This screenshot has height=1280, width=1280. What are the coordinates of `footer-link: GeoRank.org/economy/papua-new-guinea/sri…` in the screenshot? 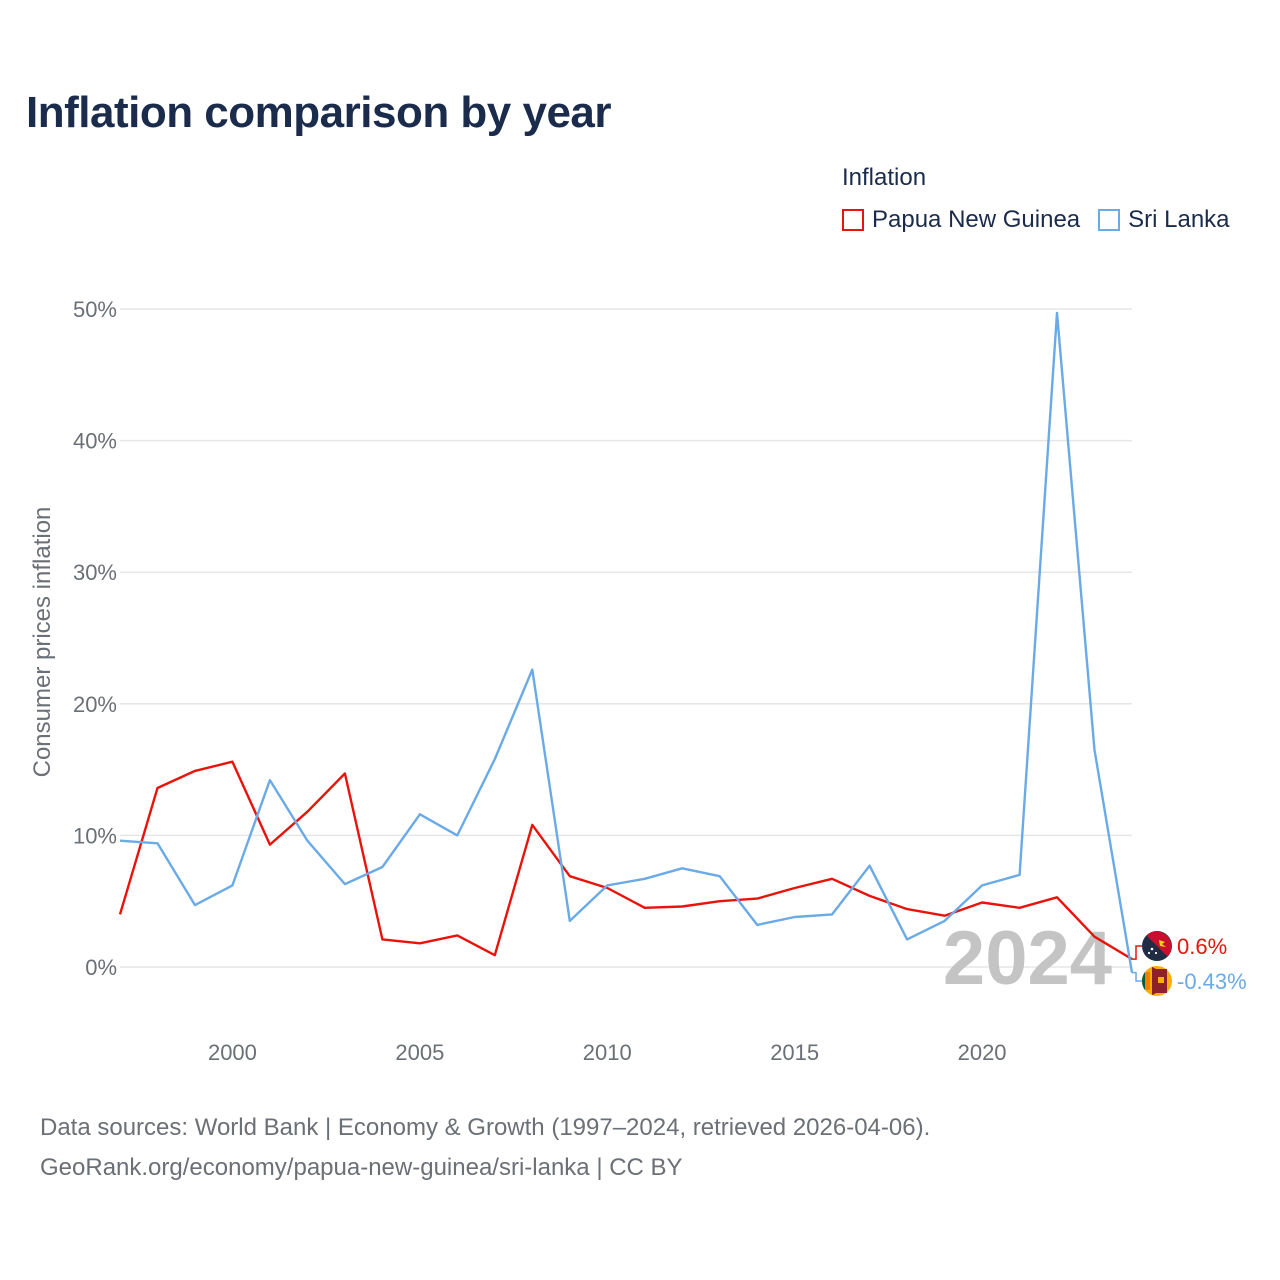 It's located at (361, 1167).